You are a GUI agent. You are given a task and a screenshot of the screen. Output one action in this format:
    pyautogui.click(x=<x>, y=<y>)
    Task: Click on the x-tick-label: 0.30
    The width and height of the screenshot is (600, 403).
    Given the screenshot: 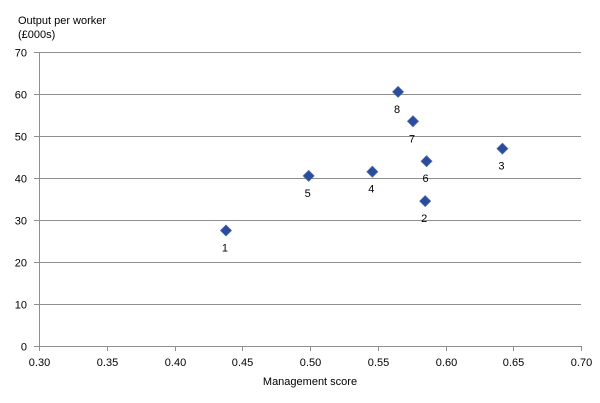 What is the action you would take?
    pyautogui.click(x=39, y=363)
    